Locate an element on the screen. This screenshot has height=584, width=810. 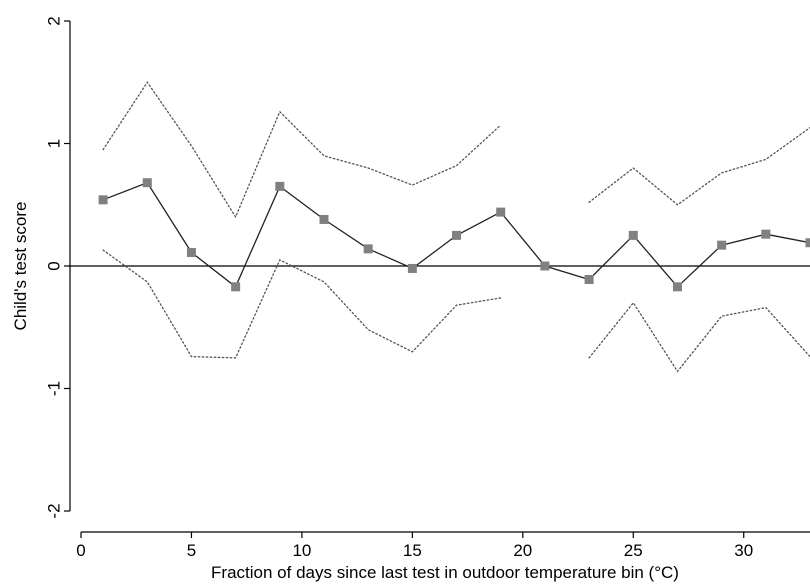
y-tick-label: 1 is located at coordinates (54, 143).